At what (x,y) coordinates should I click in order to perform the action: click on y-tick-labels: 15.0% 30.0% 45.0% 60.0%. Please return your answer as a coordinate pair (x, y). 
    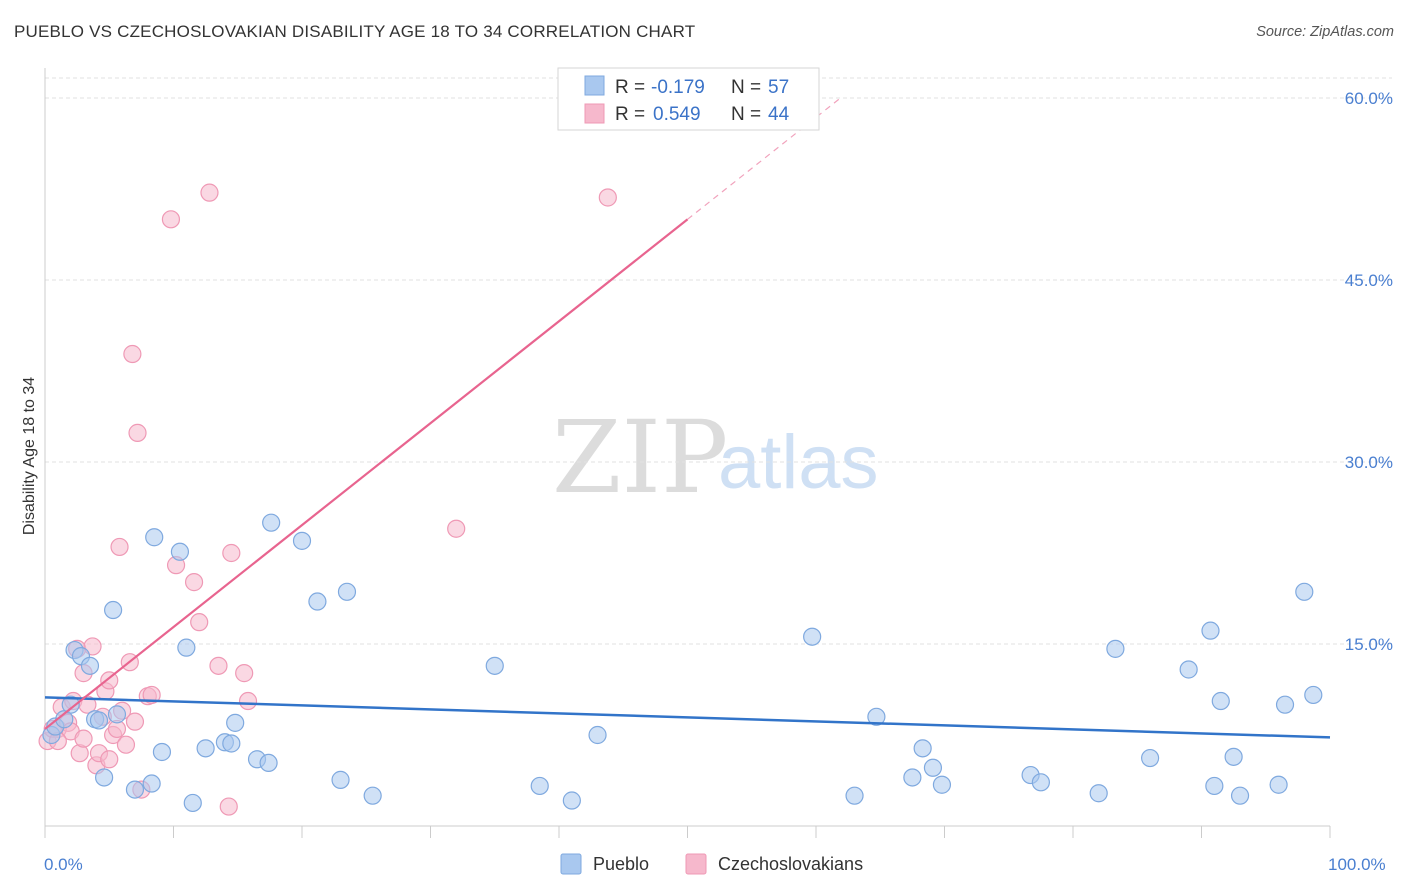
    Looking at the image, I should click on (1369, 371).